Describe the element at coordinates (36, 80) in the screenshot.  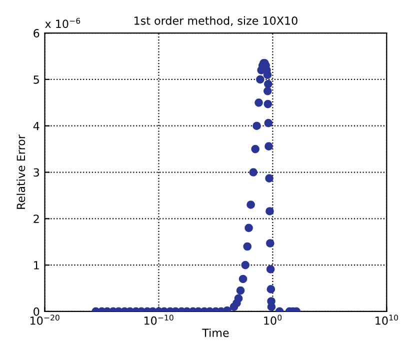
I see `y-tick-label: 5` at that location.